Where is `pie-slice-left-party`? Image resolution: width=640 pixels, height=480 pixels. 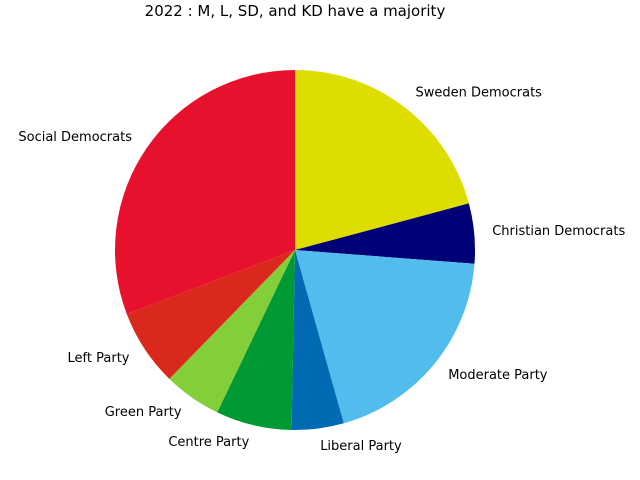
pie-slice-left-party is located at coordinates (210, 314).